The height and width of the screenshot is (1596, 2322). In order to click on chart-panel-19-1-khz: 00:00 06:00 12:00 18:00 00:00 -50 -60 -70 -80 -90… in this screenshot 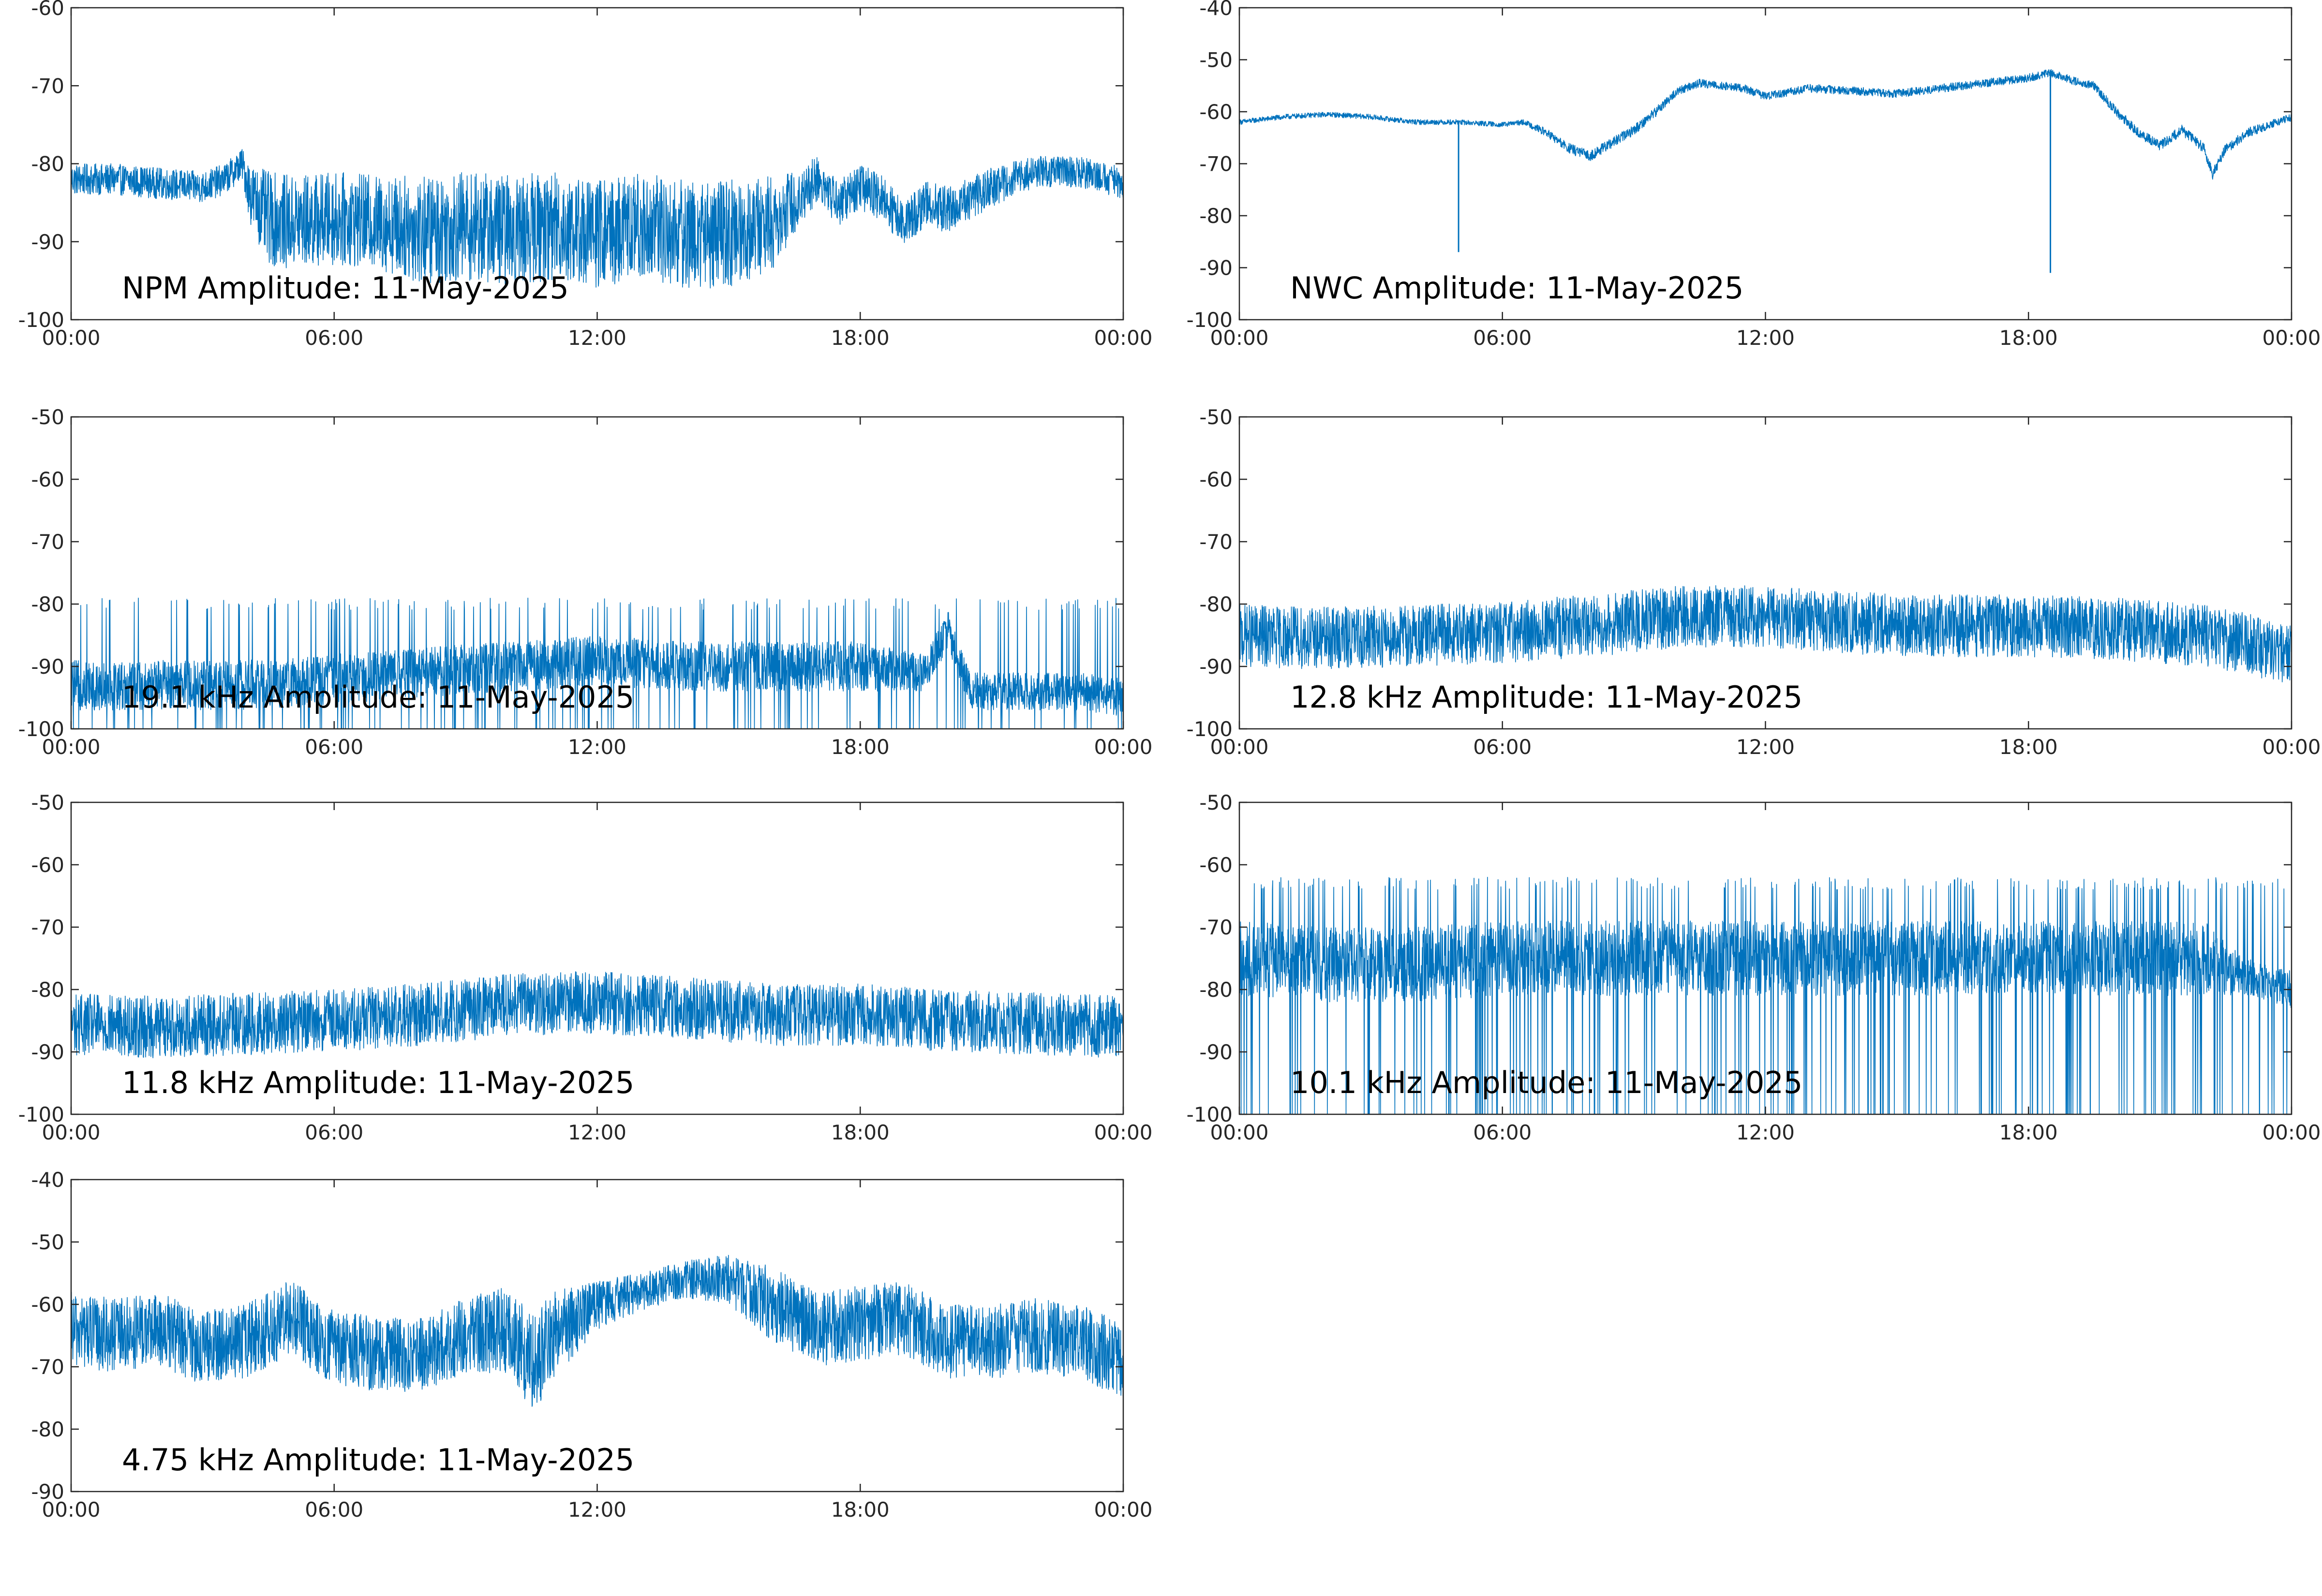, I will do `click(585, 582)`.